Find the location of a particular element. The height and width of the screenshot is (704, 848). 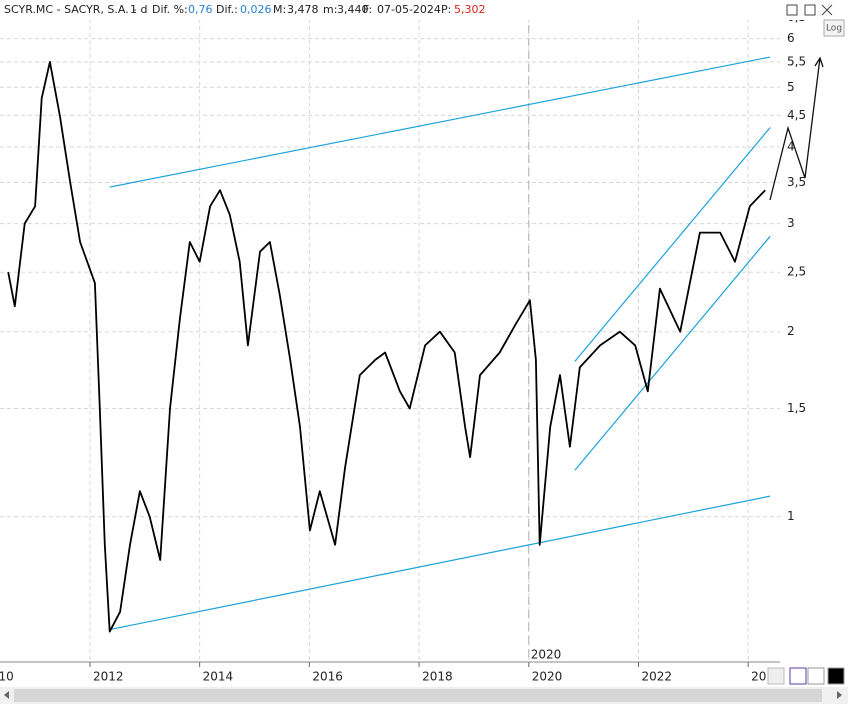

header-bar is located at coordinates (424, 10).